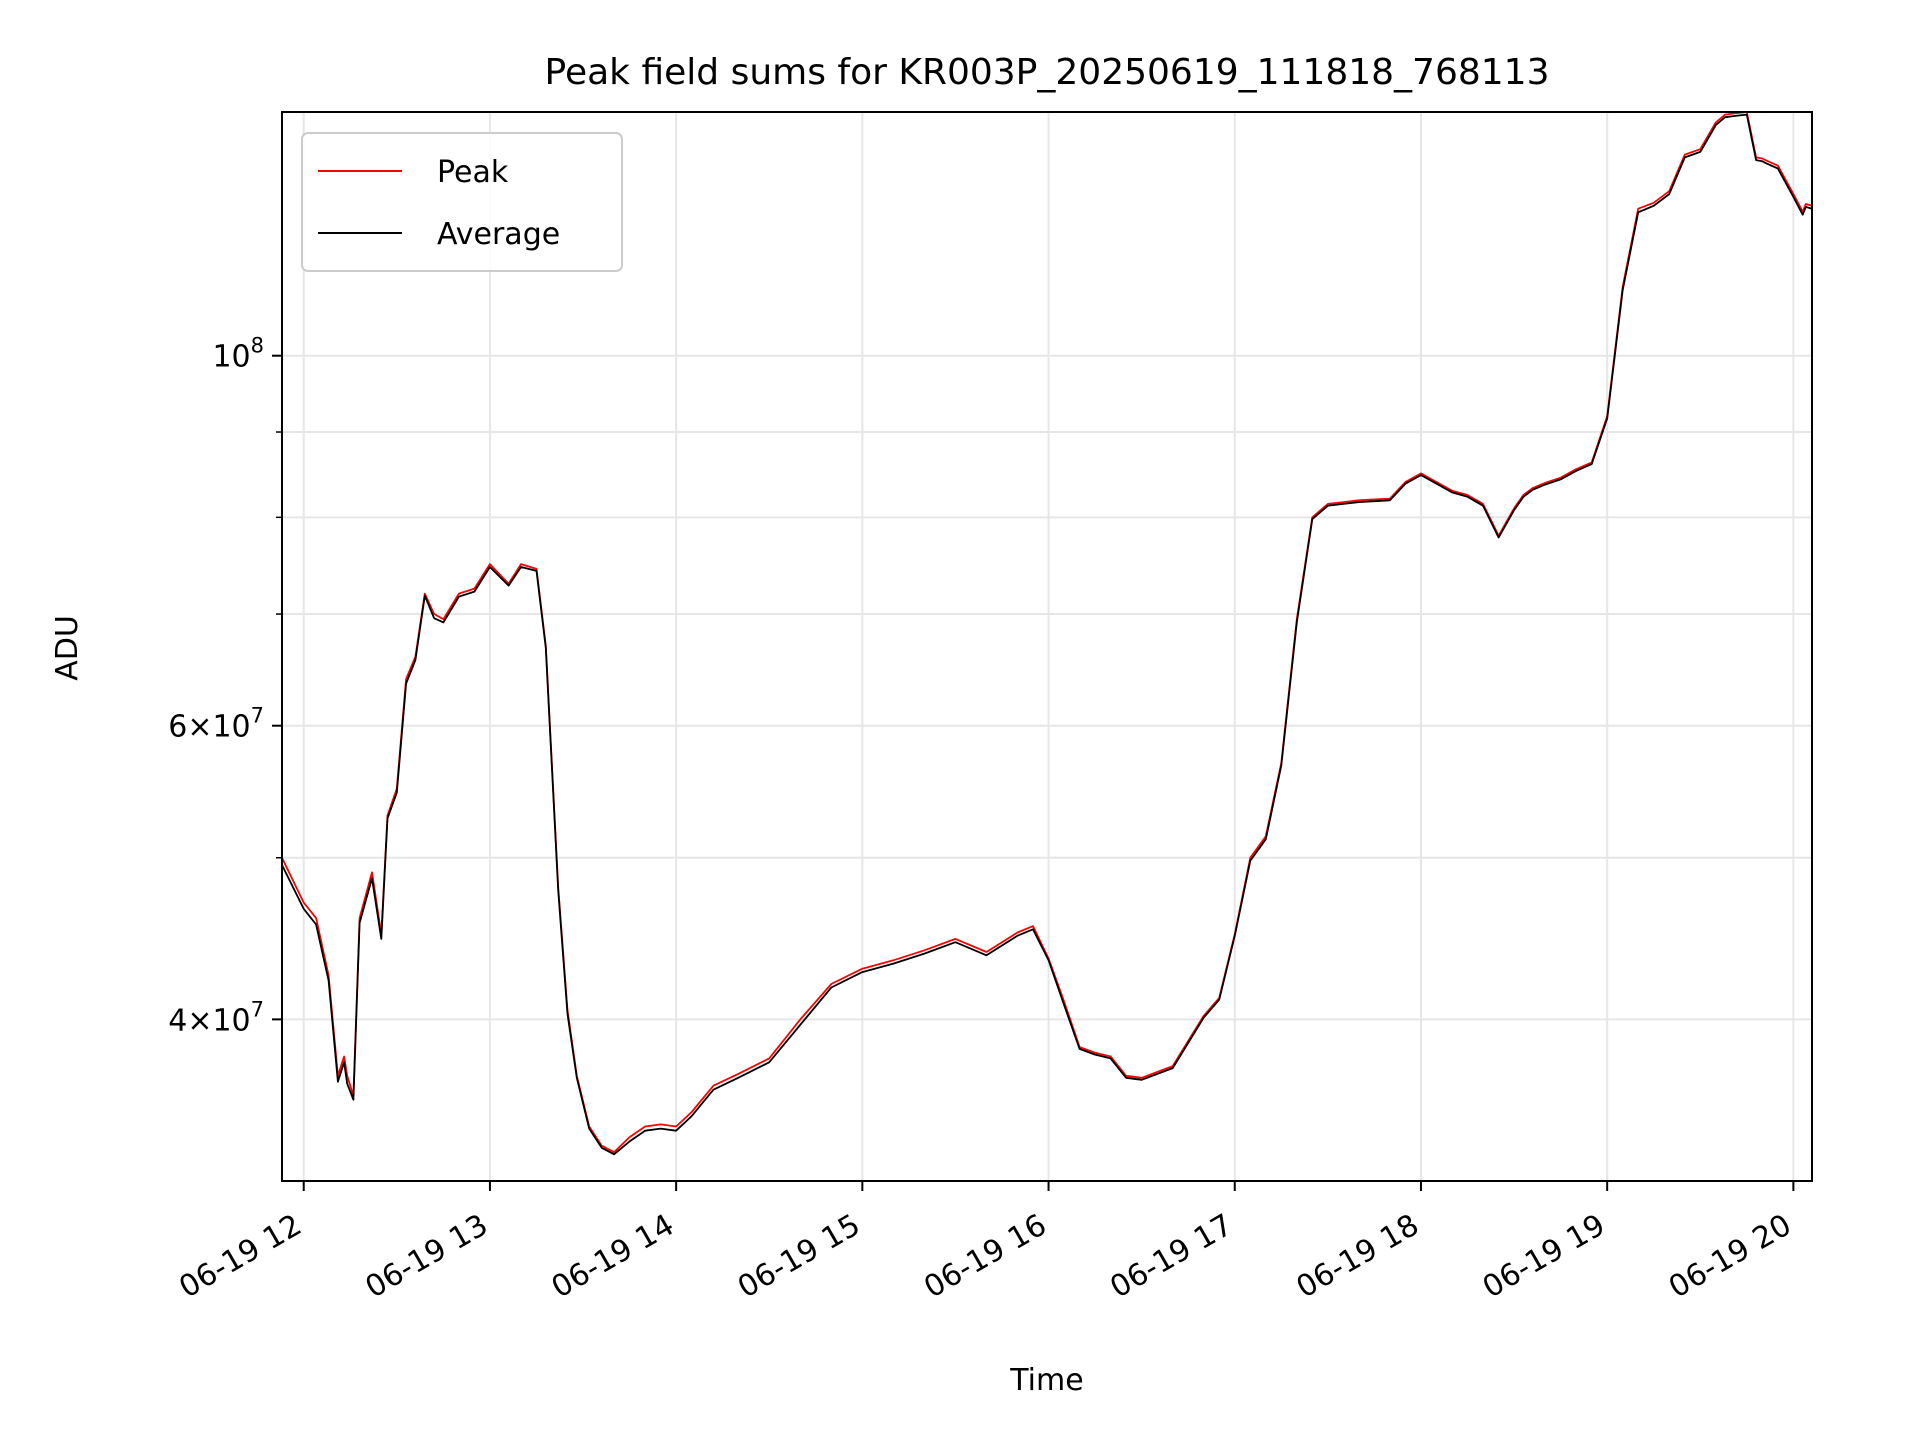 This screenshot has width=1920, height=1440. I want to click on y-tick-label: 108, so click(238, 354).